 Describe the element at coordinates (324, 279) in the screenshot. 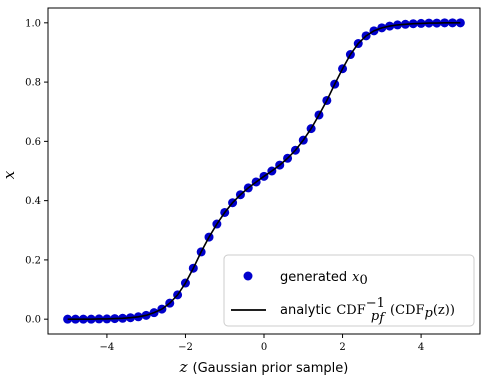

I see `legend-scatter-label: generated x0` at that location.